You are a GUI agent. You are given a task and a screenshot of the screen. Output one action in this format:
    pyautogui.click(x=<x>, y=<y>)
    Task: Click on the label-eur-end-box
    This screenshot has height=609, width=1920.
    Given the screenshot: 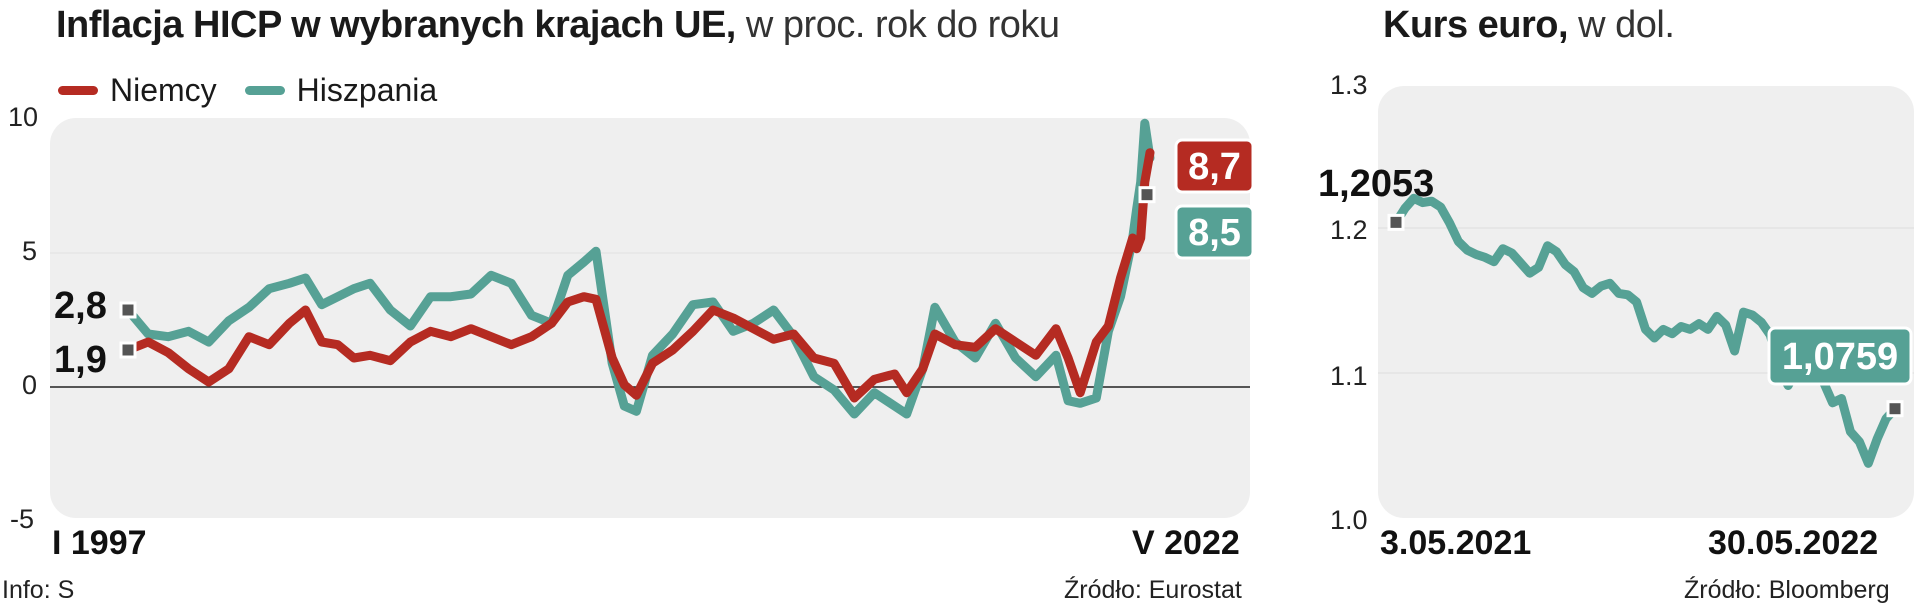 What is the action you would take?
    pyautogui.click(x=1840, y=356)
    